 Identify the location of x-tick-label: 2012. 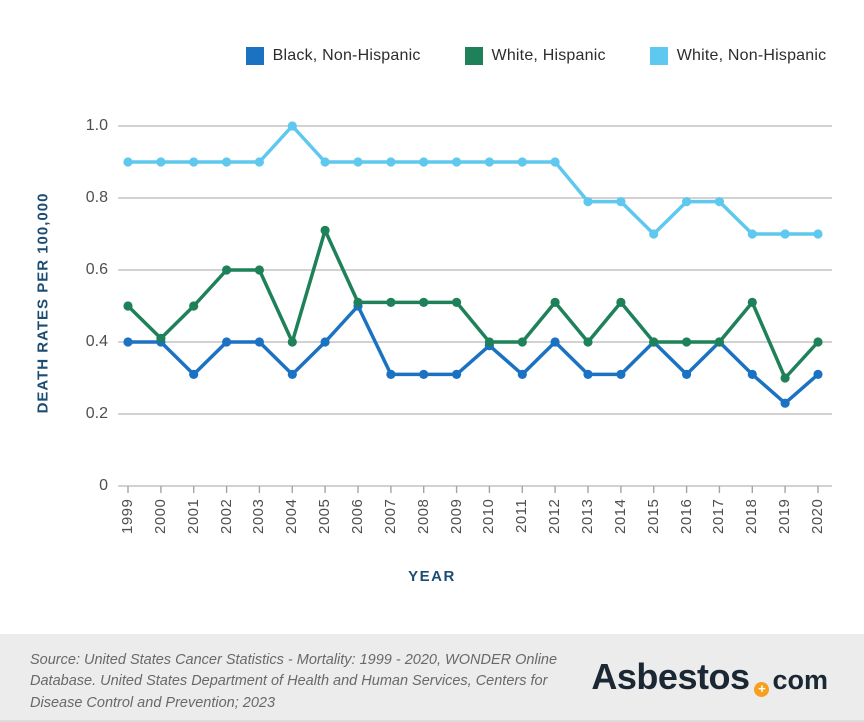
(555, 517).